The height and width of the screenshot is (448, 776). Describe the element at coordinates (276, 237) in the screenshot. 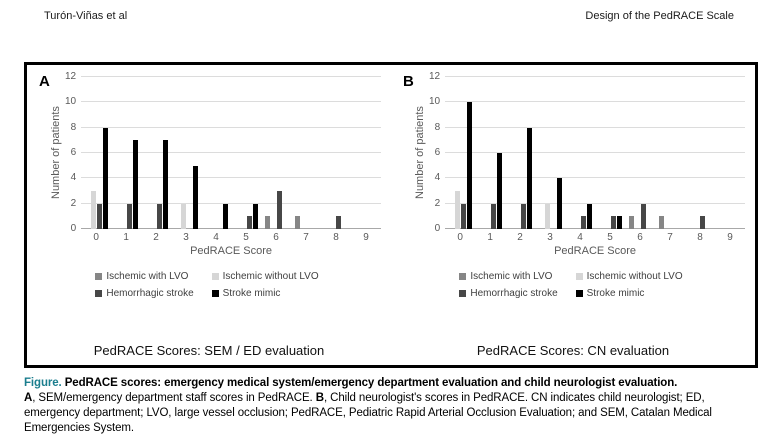

I see `x-tick-label: 6` at that location.